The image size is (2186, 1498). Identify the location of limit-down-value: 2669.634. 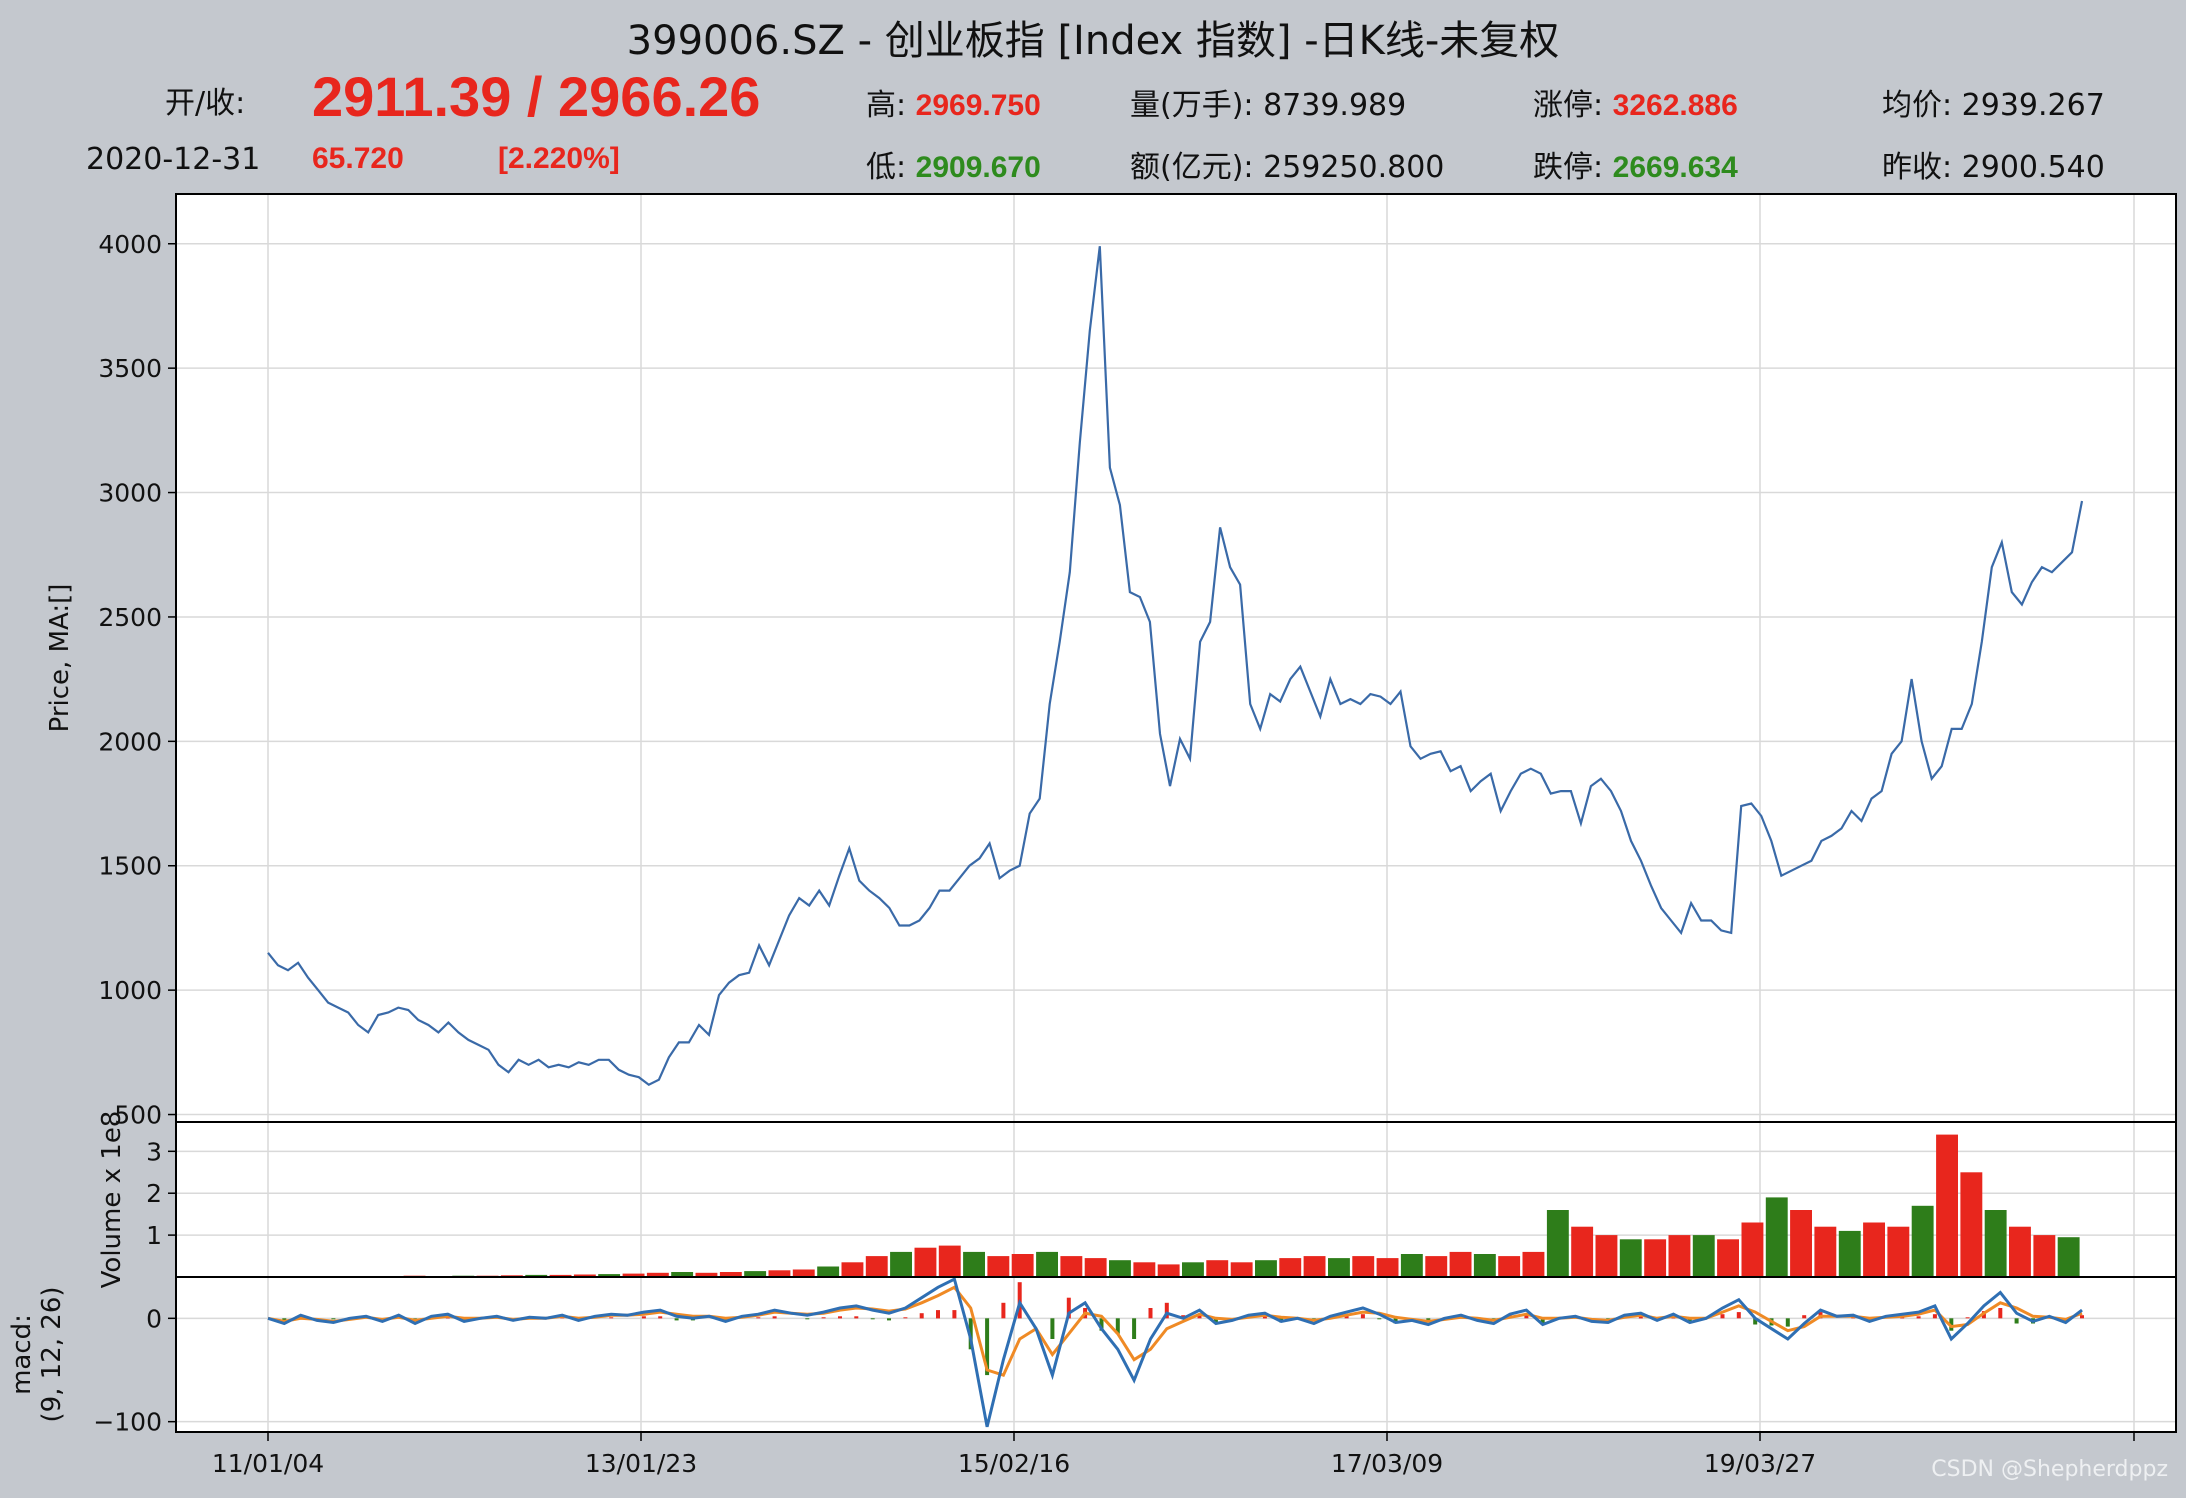
(1675, 167).